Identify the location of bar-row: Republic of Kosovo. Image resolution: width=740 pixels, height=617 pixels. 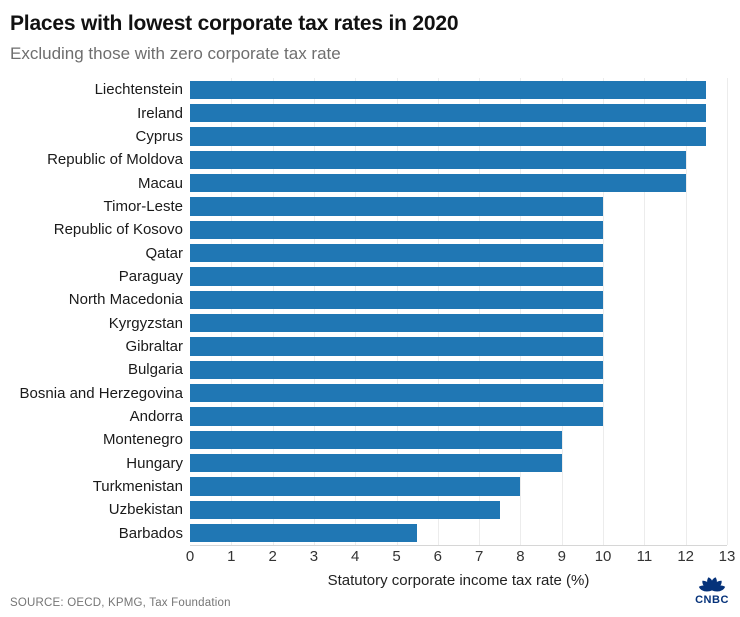
(370, 229).